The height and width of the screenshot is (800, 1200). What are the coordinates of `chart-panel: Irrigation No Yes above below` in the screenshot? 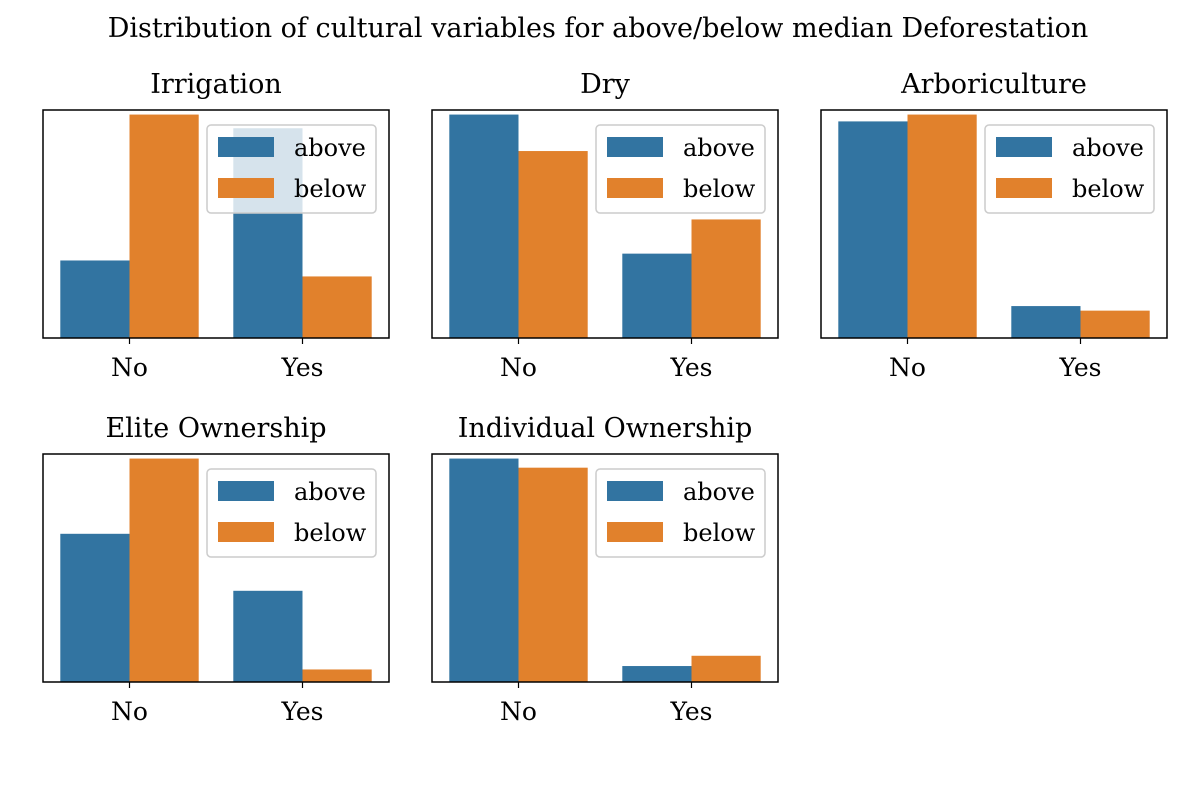 It's located at (216, 225).